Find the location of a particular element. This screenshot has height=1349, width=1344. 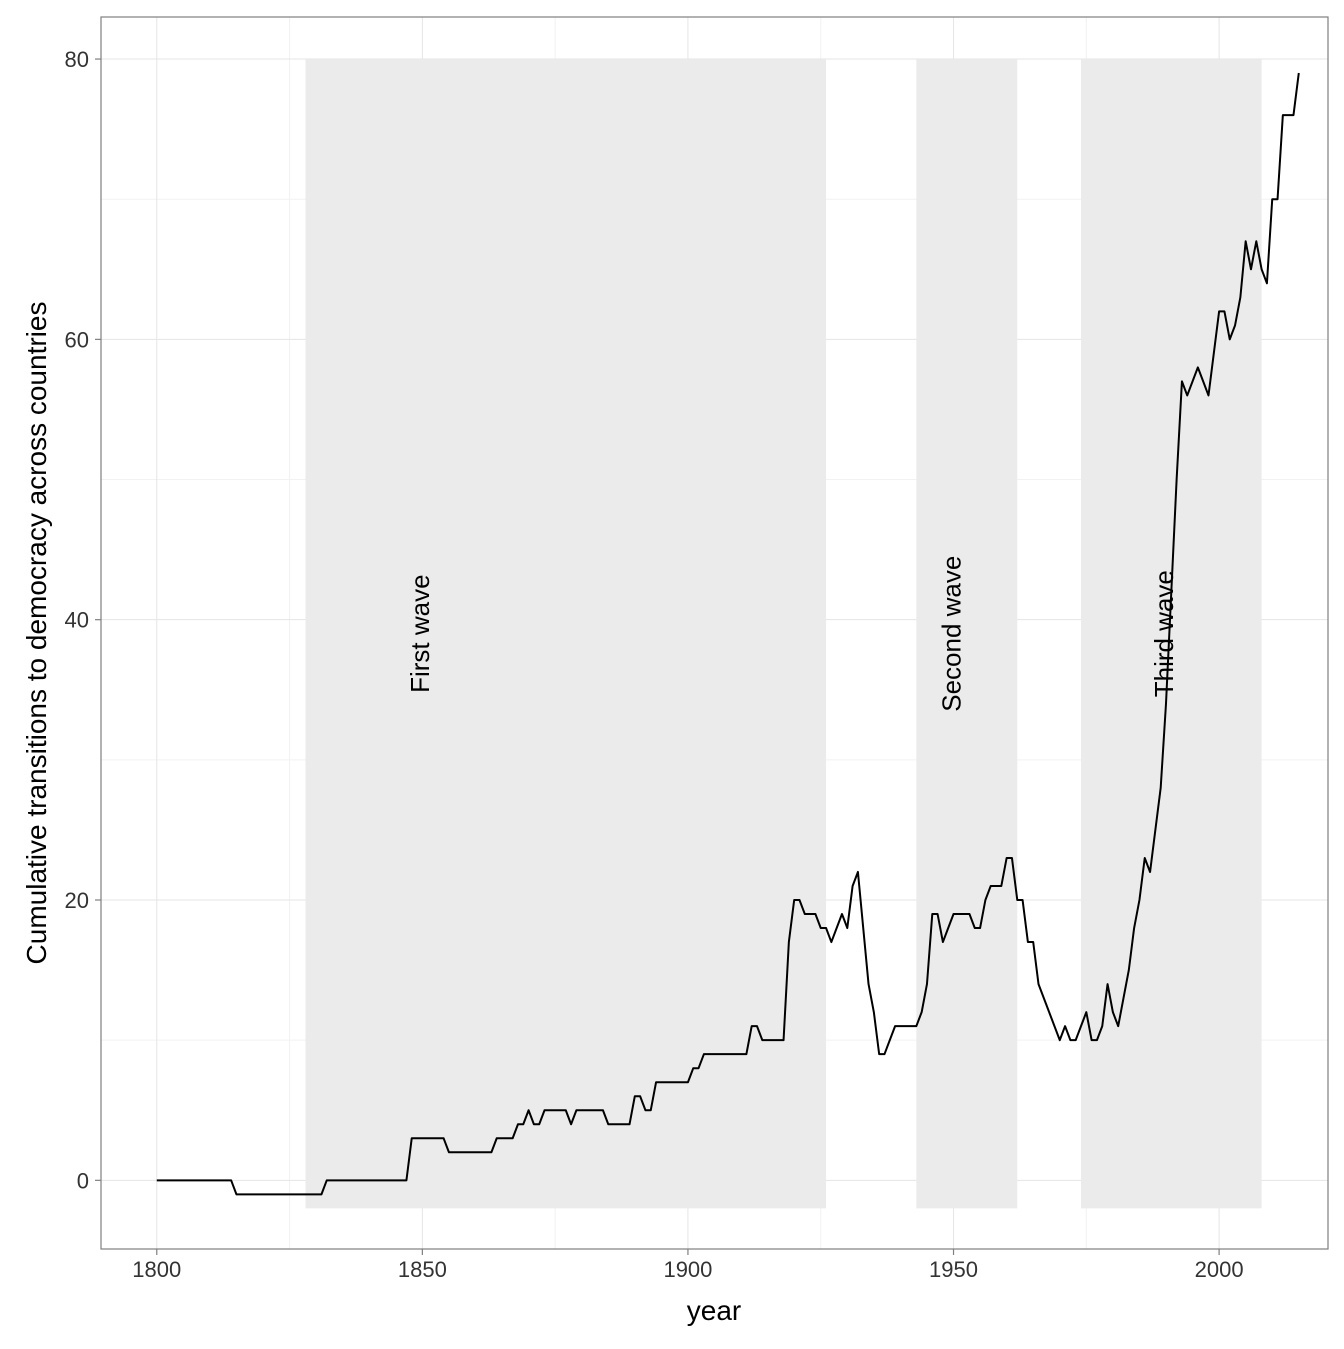

wave-label: Third wave is located at coordinates (1164, 633).